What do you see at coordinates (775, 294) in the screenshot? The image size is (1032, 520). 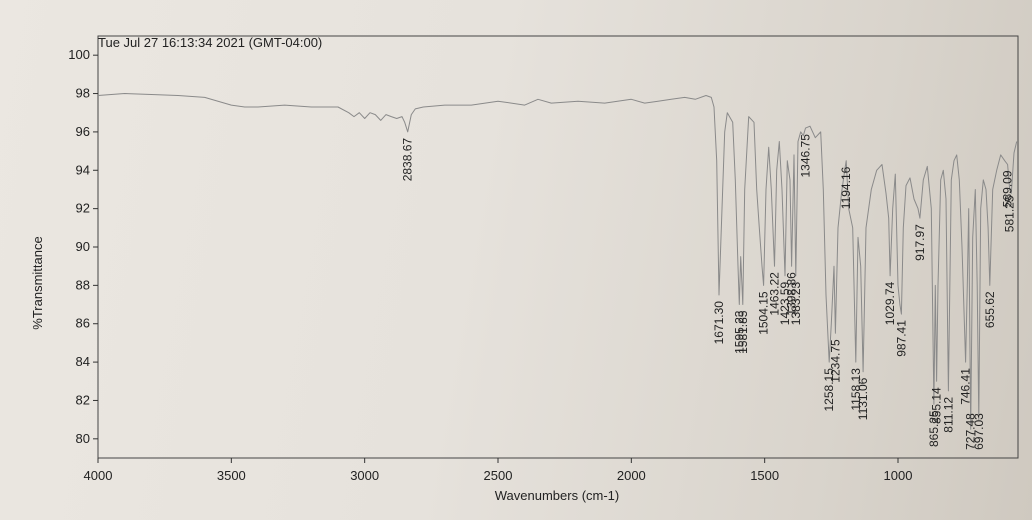 I see `peak-label: 1463.22` at bounding box center [775, 294].